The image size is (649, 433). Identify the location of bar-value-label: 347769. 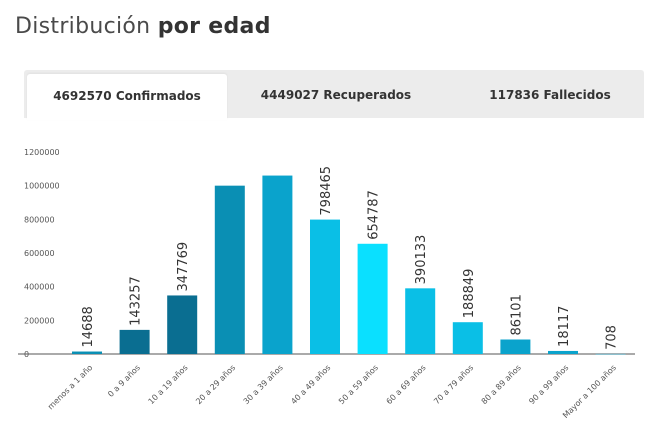
(183, 267).